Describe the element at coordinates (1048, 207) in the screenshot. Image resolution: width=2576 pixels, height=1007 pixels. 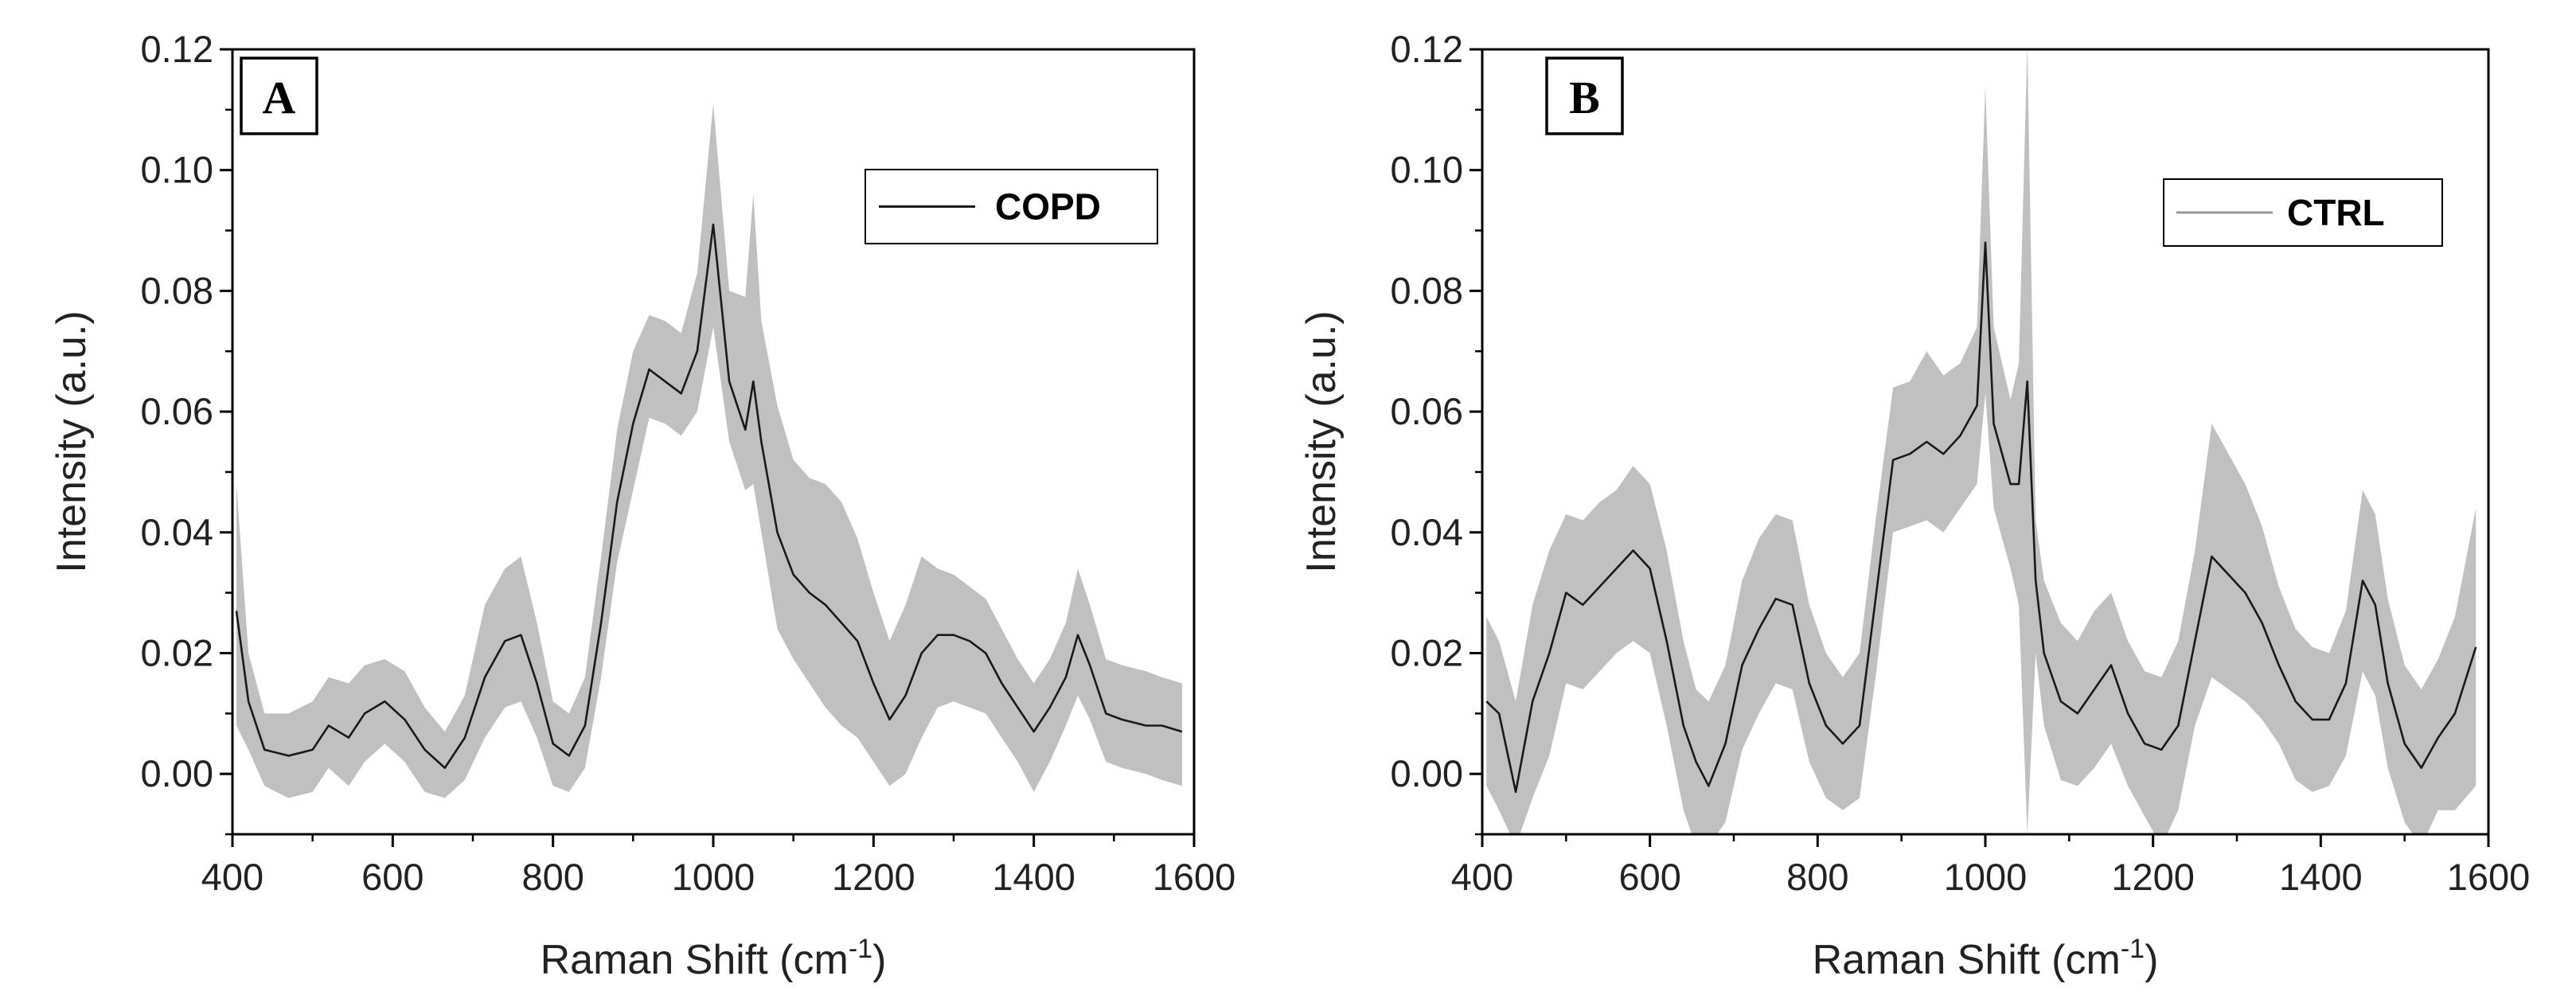
I see `legend-label: COPD` at that location.